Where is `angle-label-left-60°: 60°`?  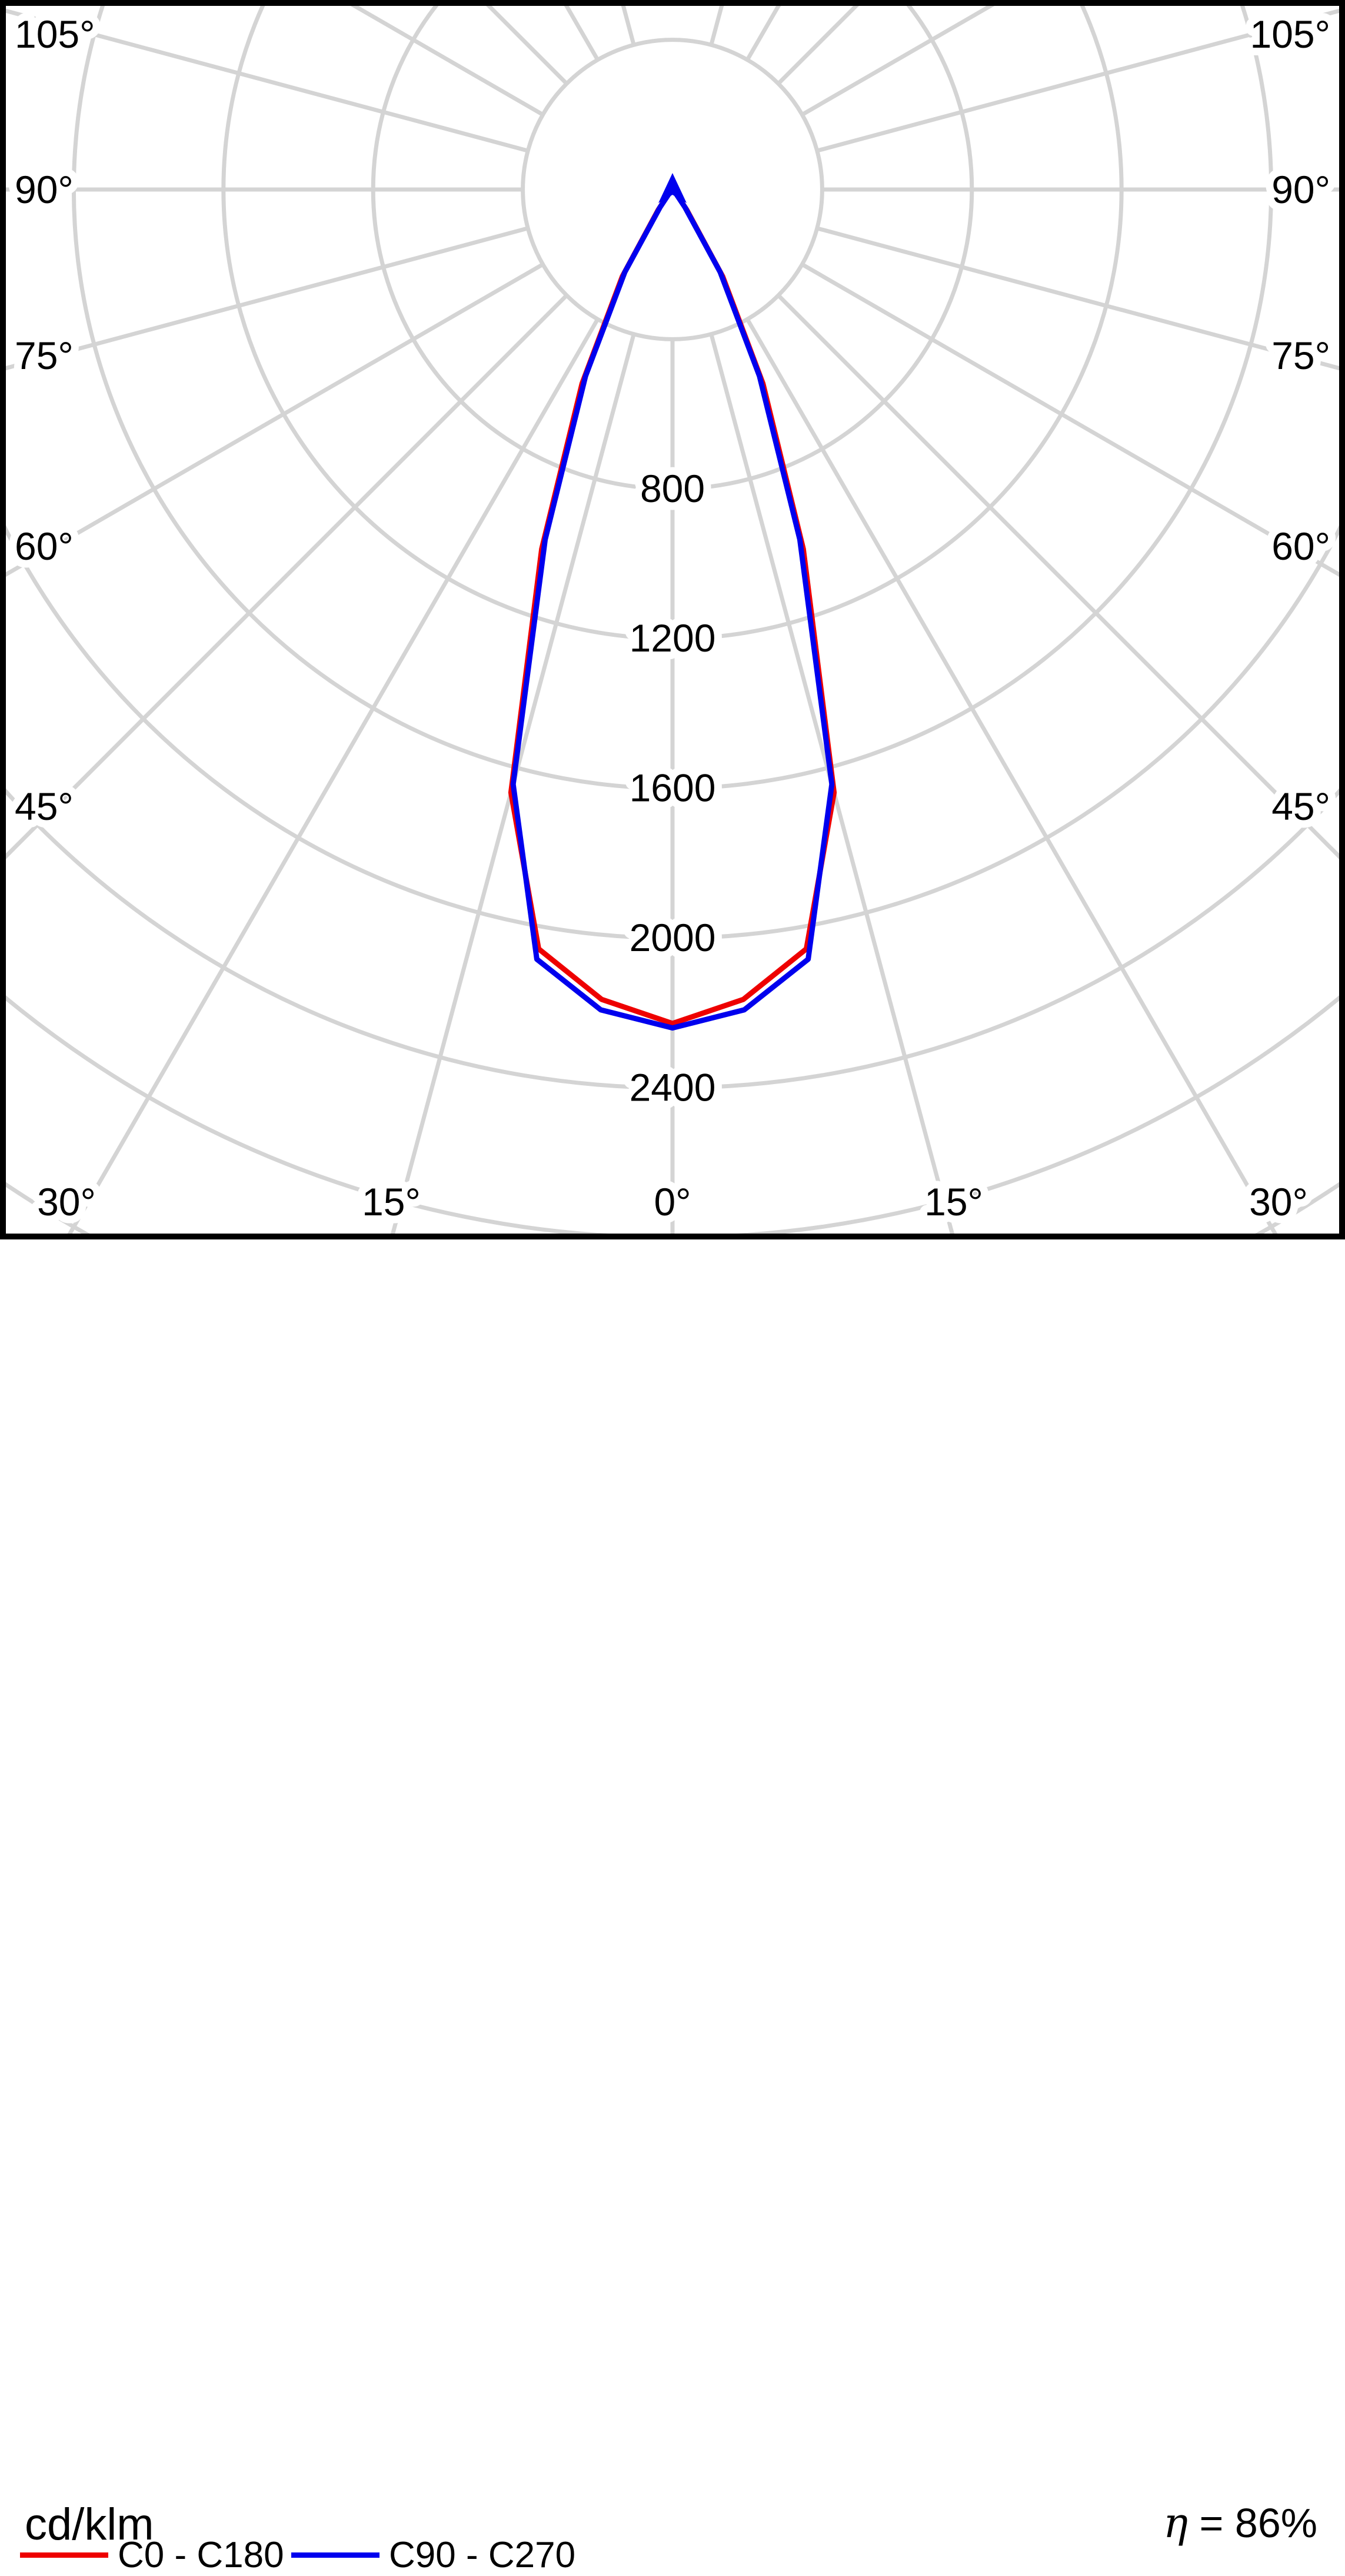 angle-label-left-60°: 60° is located at coordinates (44, 546).